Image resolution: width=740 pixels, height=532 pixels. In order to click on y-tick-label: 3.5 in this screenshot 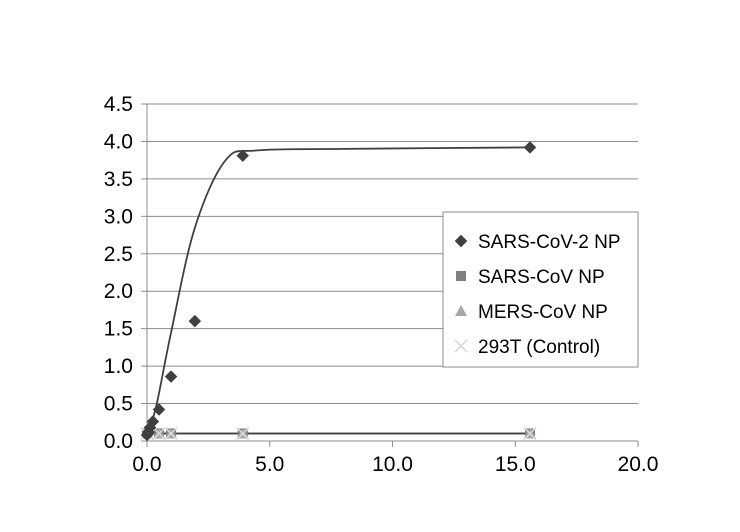, I will do `click(118, 179)`.